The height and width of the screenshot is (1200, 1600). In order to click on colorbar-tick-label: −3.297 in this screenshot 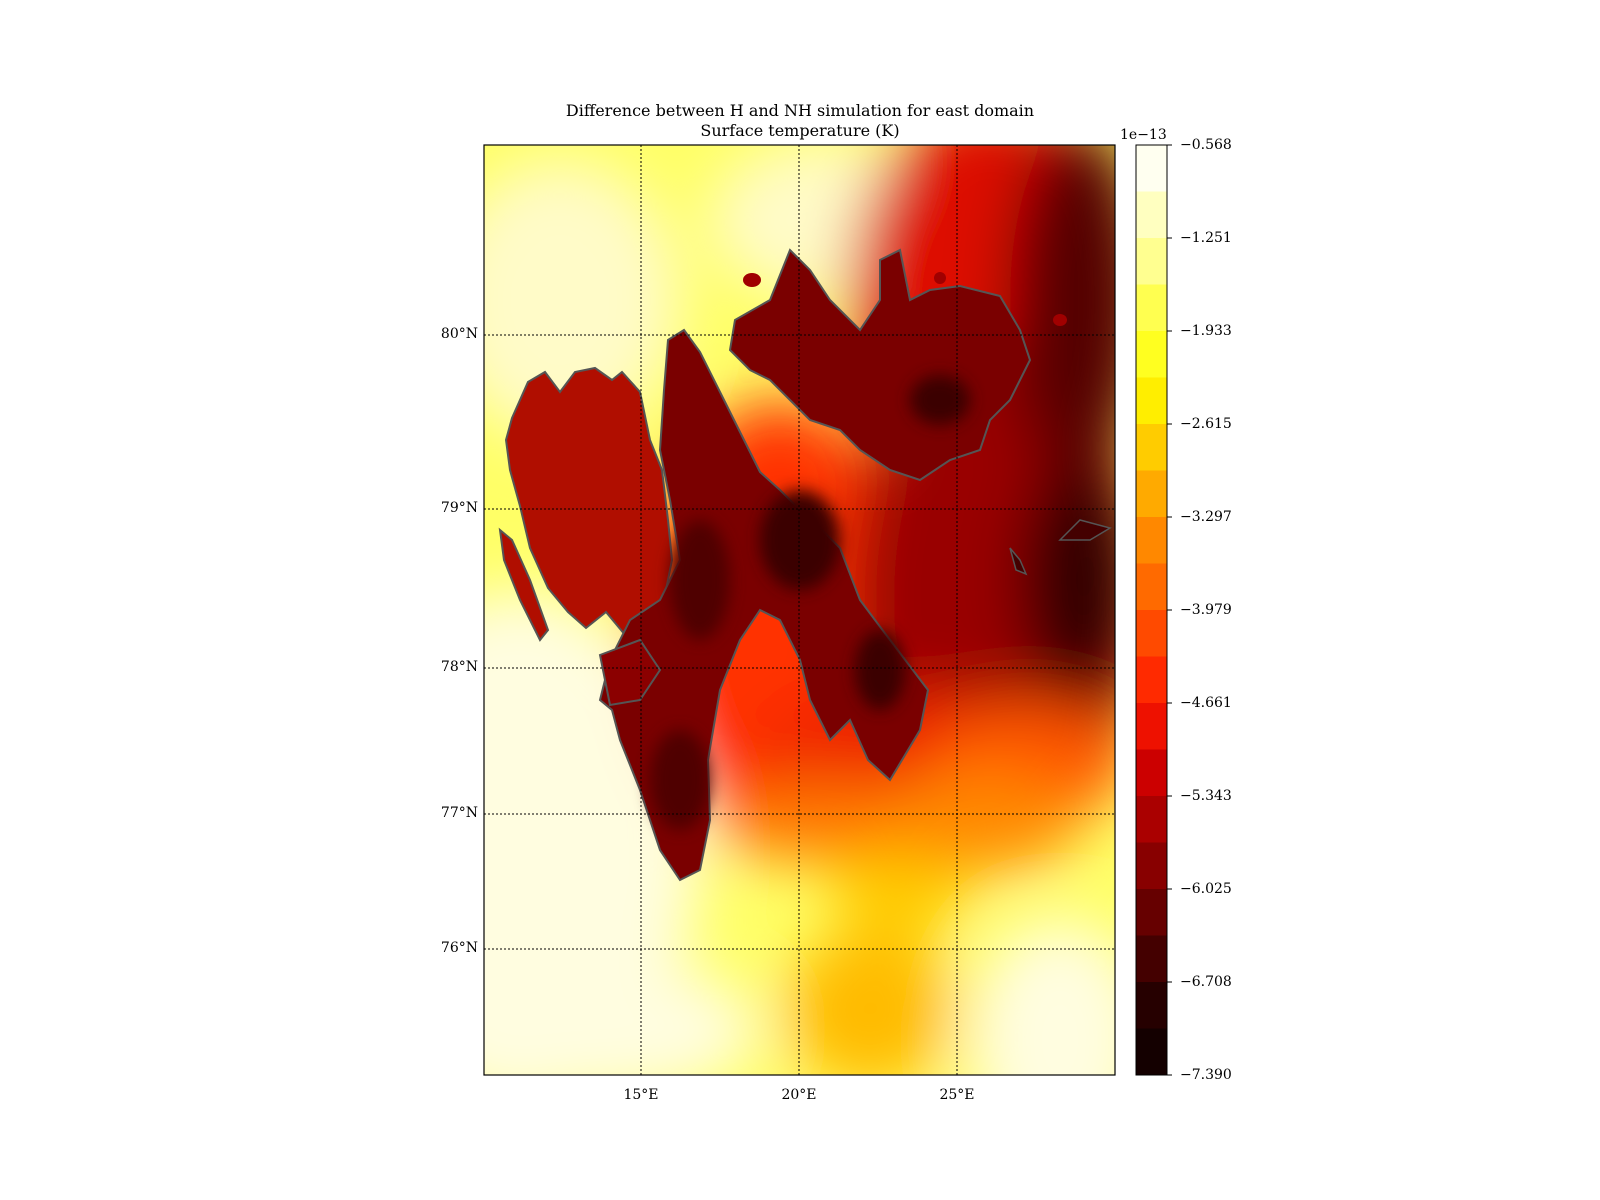, I will do `click(1206, 517)`.